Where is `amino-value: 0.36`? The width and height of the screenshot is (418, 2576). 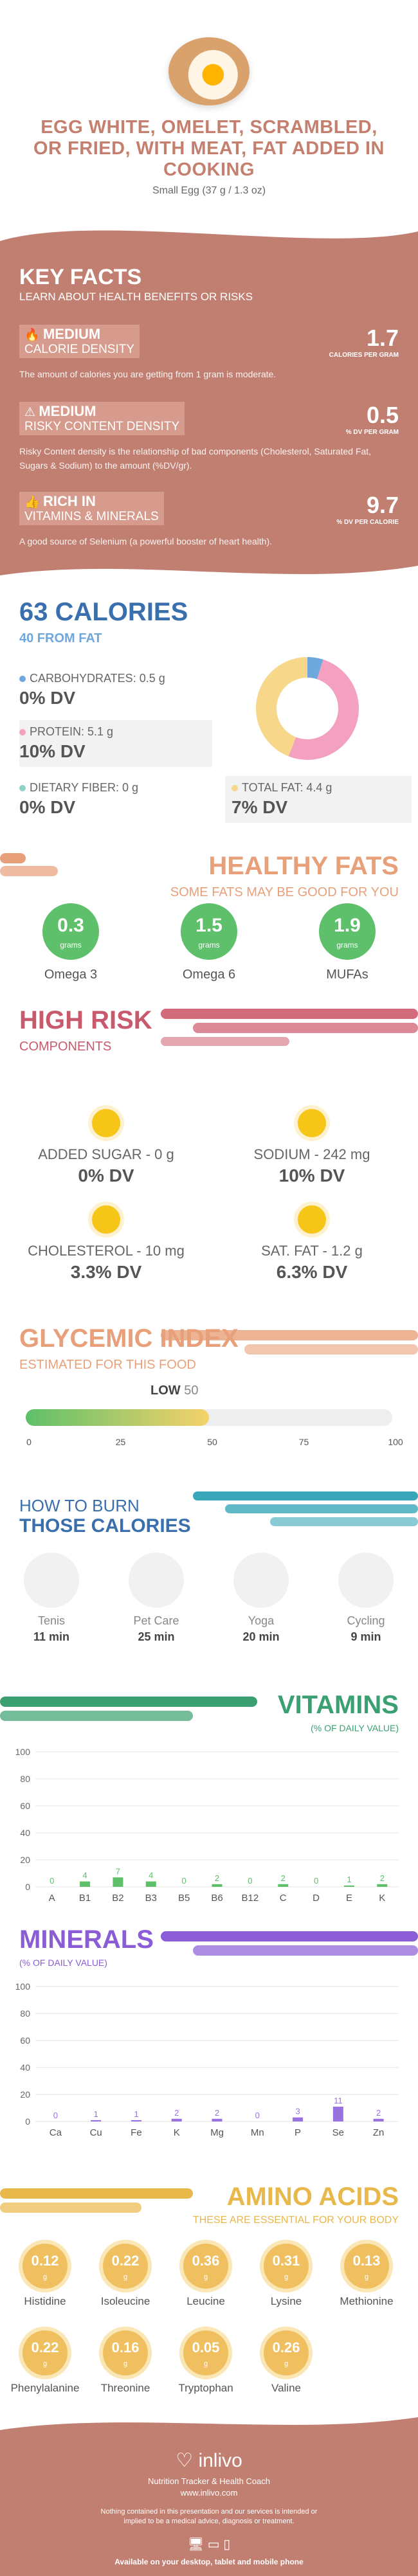 amino-value: 0.36 is located at coordinates (206, 2261).